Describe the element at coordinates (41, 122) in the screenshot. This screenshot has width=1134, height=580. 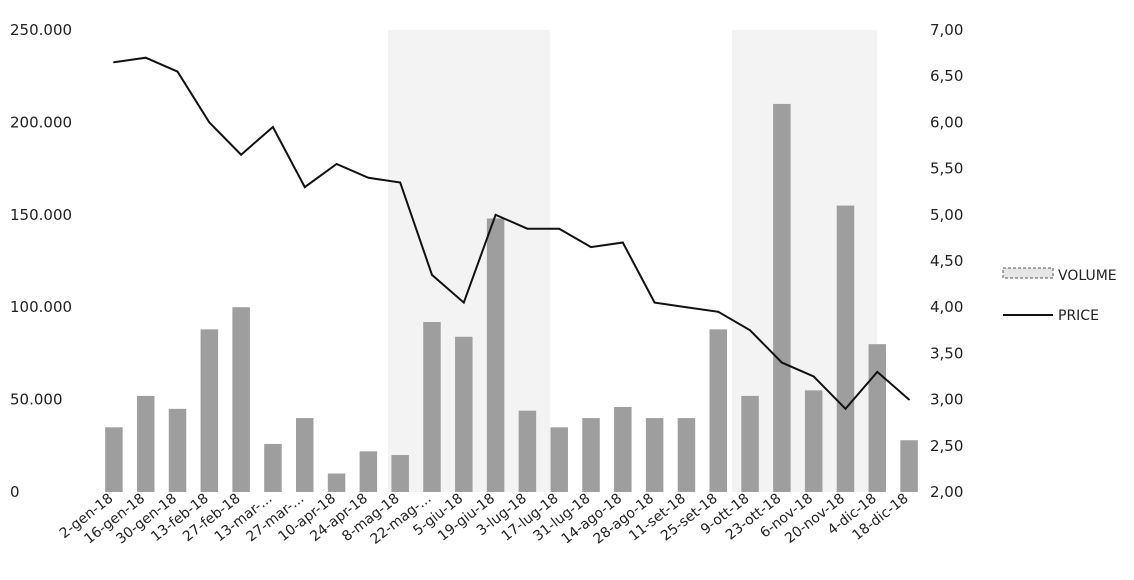
I see `left-axis-tick-label: 200.000` at that location.